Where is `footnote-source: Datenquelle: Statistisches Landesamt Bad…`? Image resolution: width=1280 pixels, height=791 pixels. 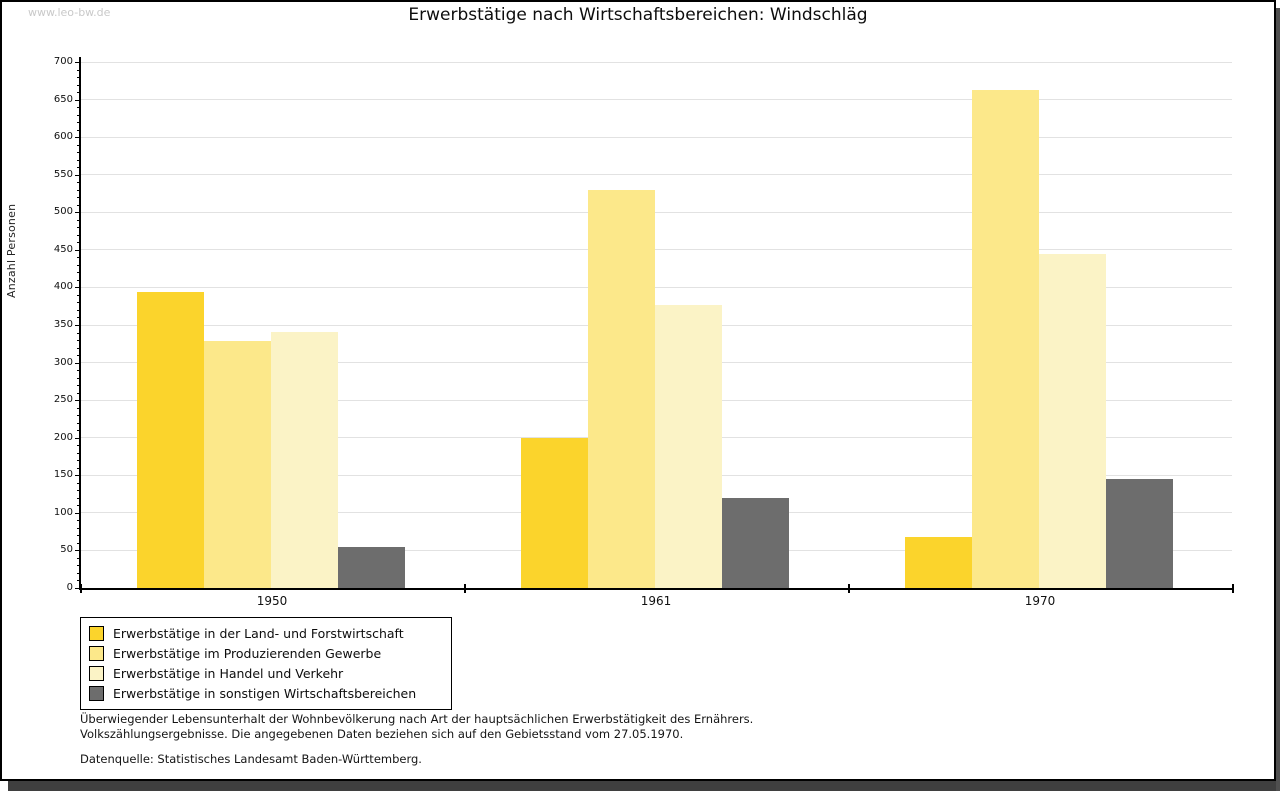
footnote-source: Datenquelle: Statistisches Landesamt Bad… is located at coordinates (251, 759).